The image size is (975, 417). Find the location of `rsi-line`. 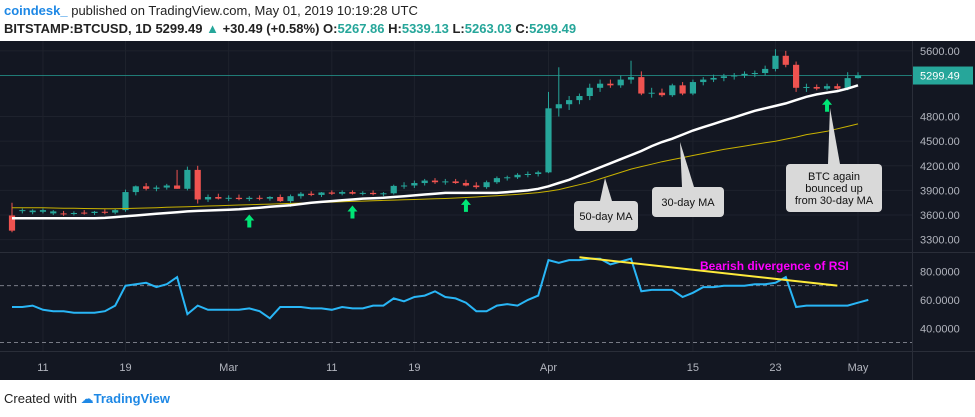

rsi-line is located at coordinates (440, 288).